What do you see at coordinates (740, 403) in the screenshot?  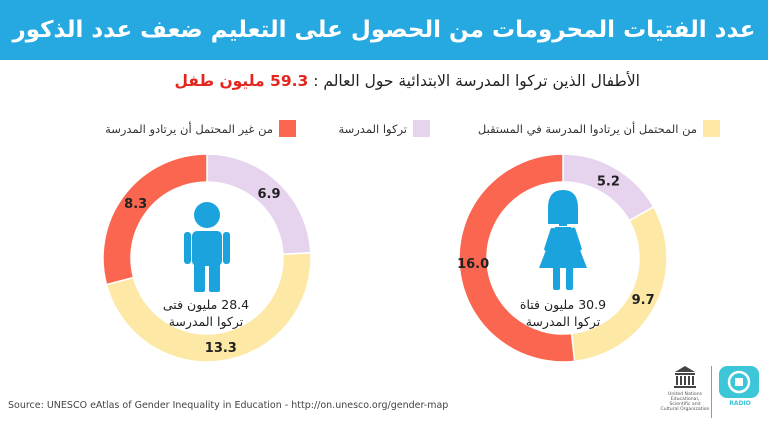 I see `radio-caption: RADIO` at bounding box center [740, 403].